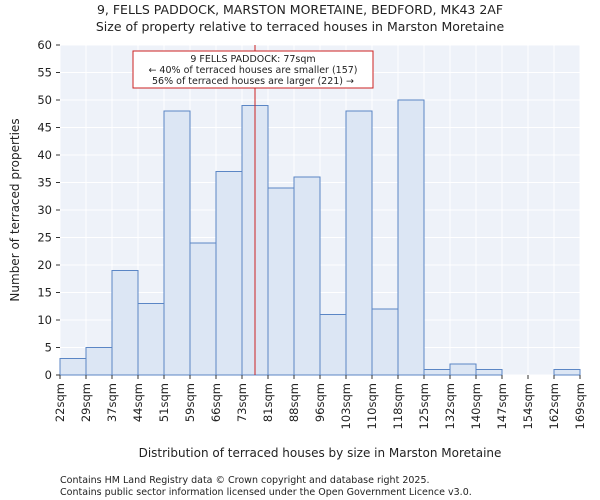  What do you see at coordinates (60, 402) in the screenshot?
I see `x-tick-label: 22sqm` at bounding box center [60, 402].